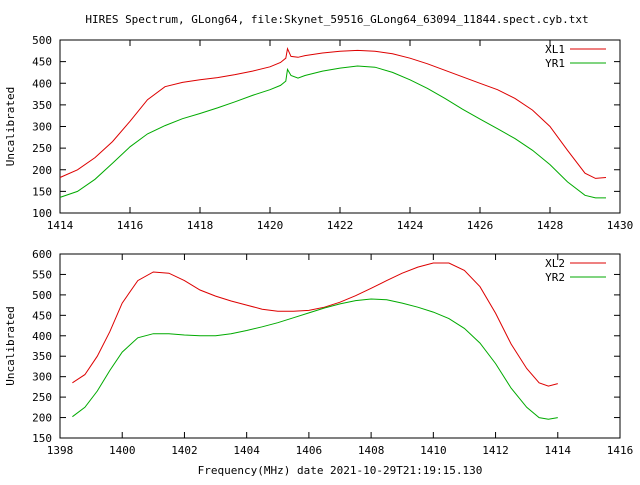 This screenshot has height=485, width=640. I want to click on y-tick-label: 600, so click(42, 254).